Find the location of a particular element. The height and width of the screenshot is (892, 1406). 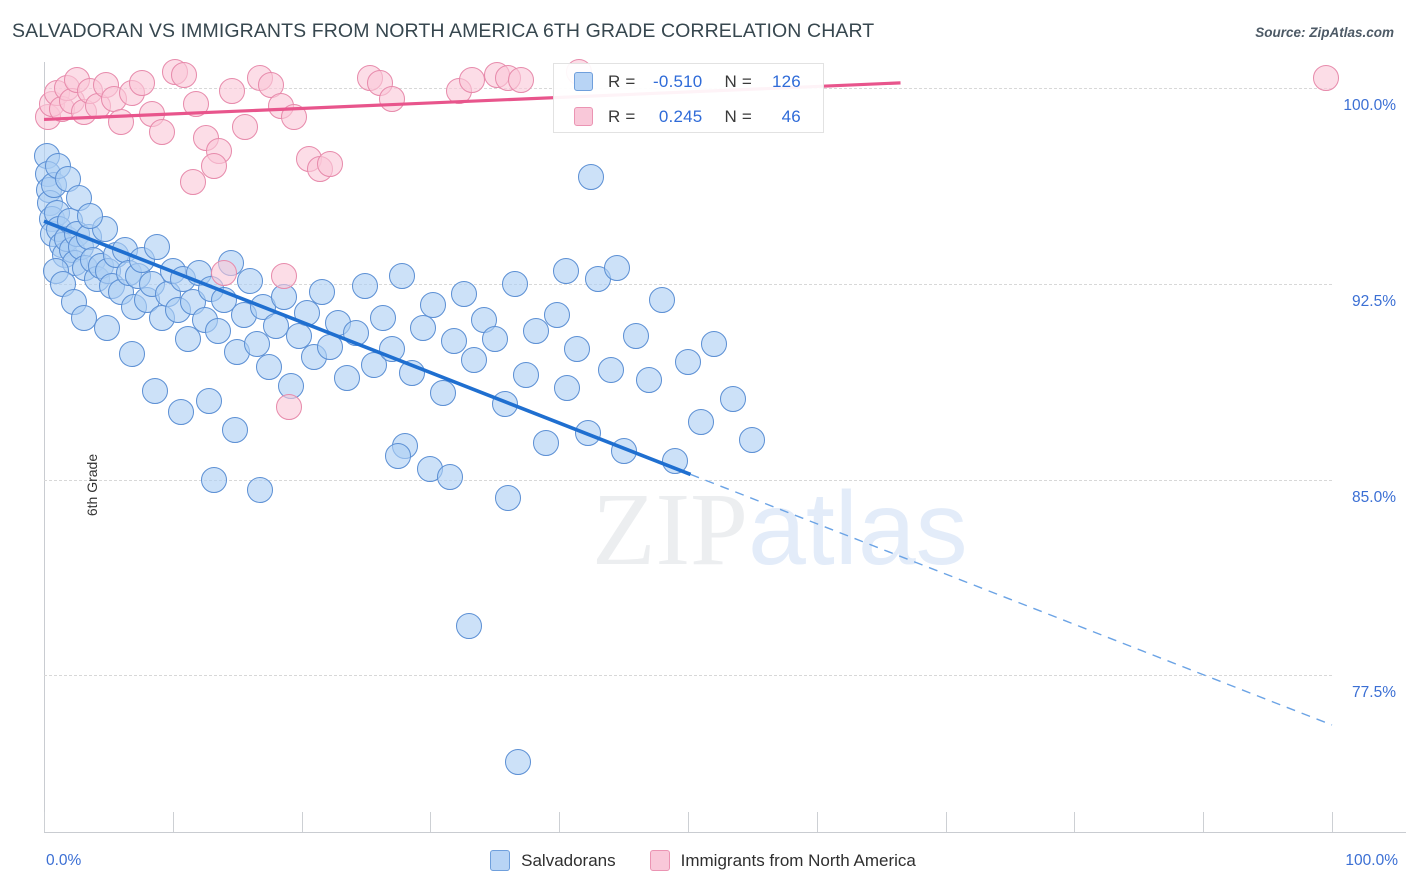

legend-label: Salvadorans is located at coordinates (568, 860).